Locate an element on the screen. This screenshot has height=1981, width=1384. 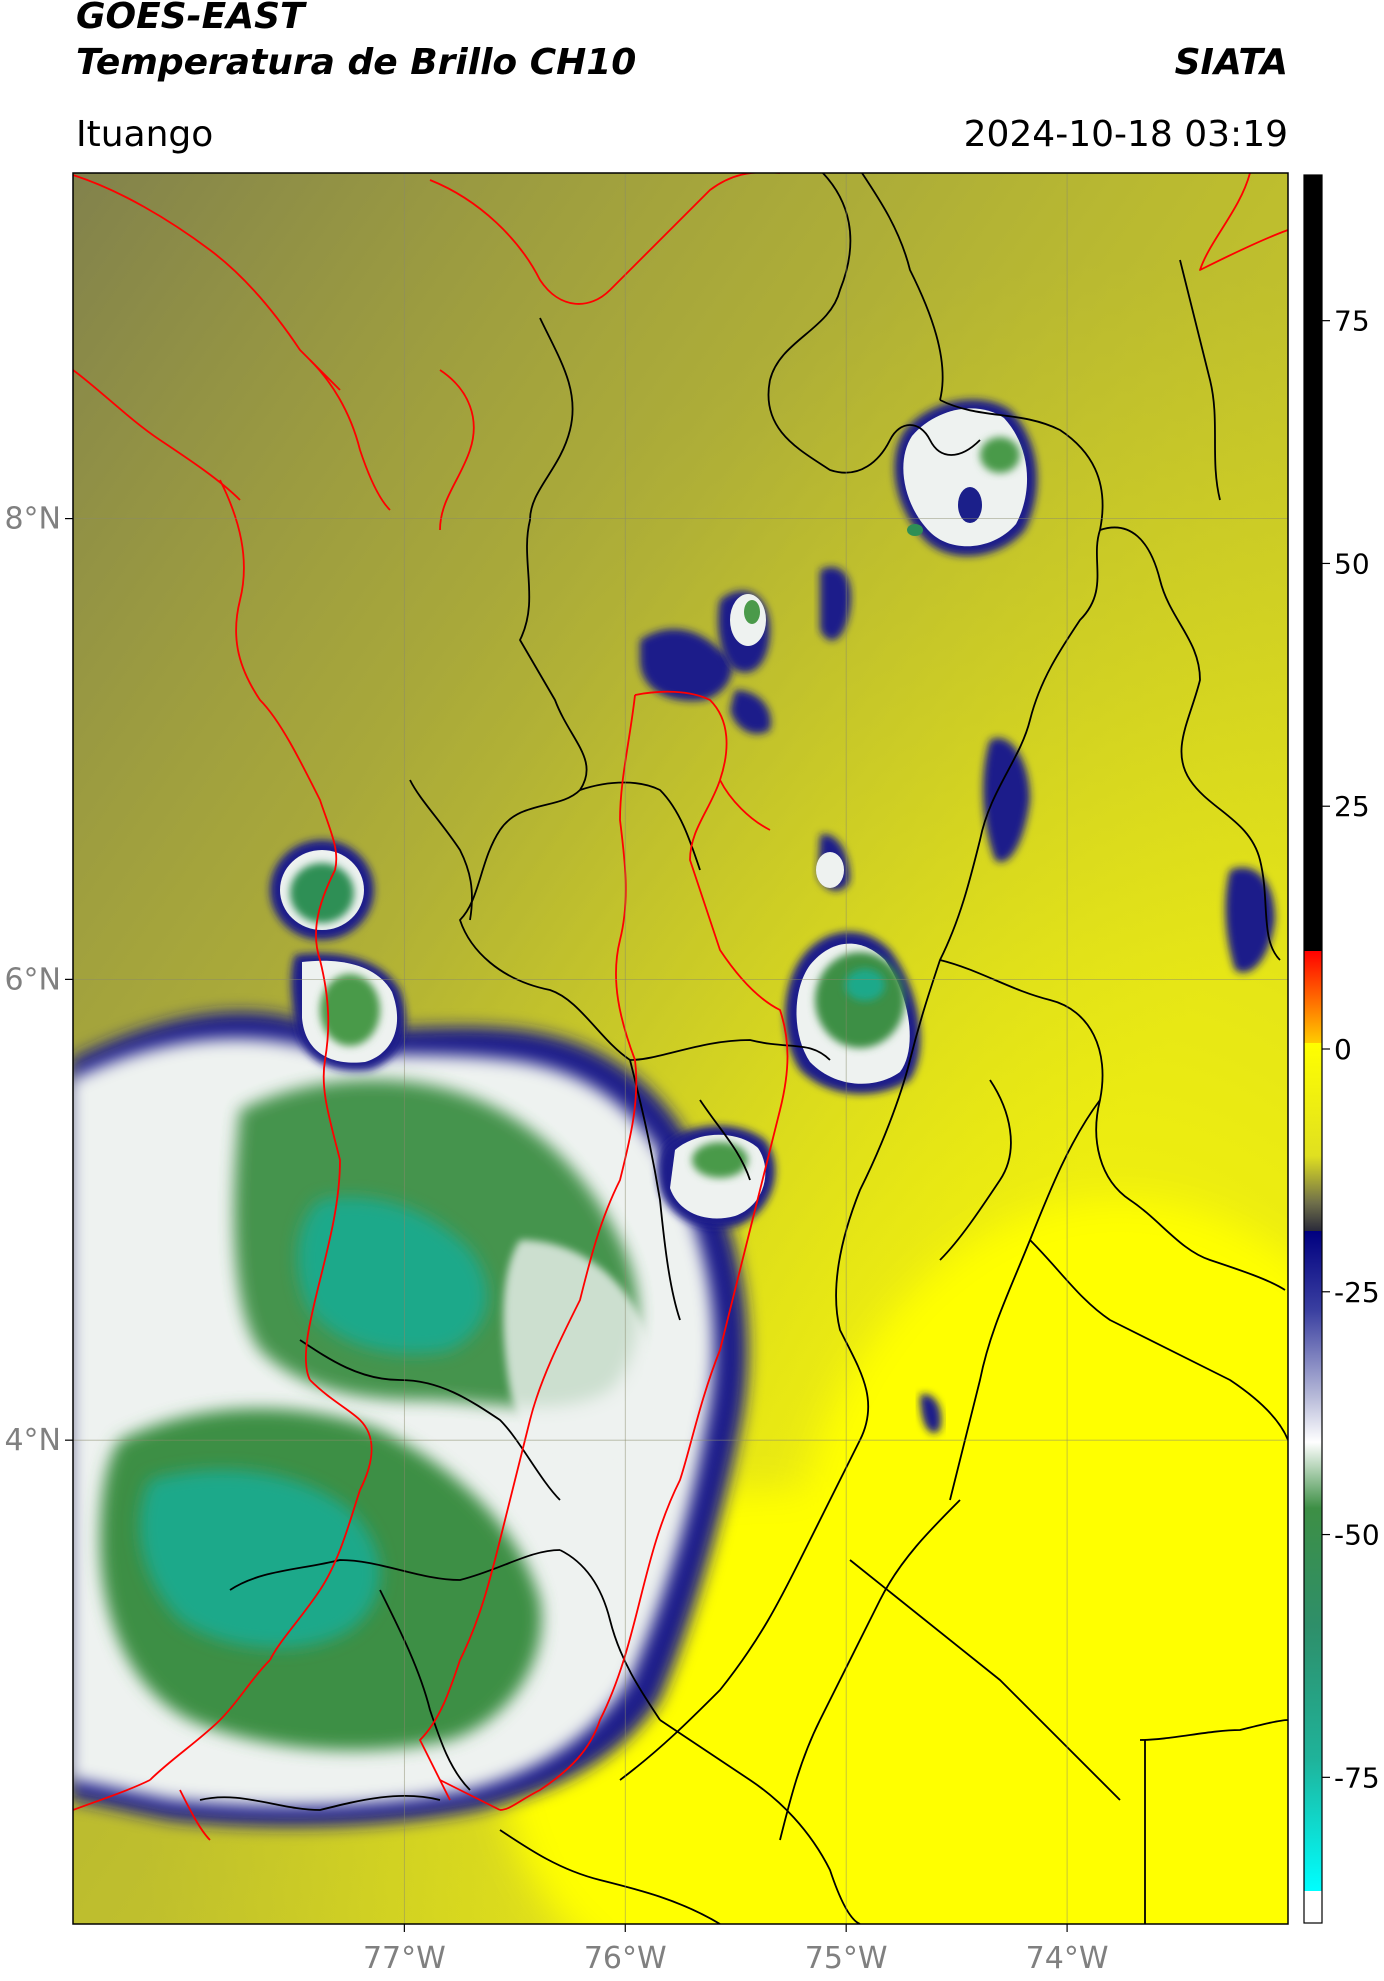
latitude-labels: 8°N 6°N 4°N is located at coordinates (38, 980).